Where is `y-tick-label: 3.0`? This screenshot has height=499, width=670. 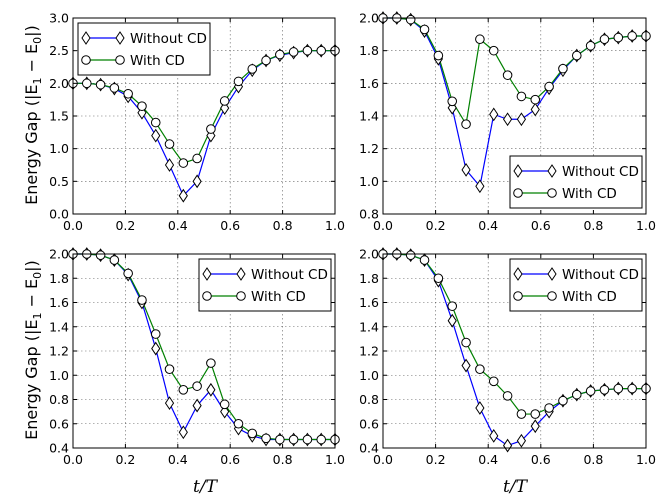
y-tick-label: 3.0 is located at coordinates (59, 18).